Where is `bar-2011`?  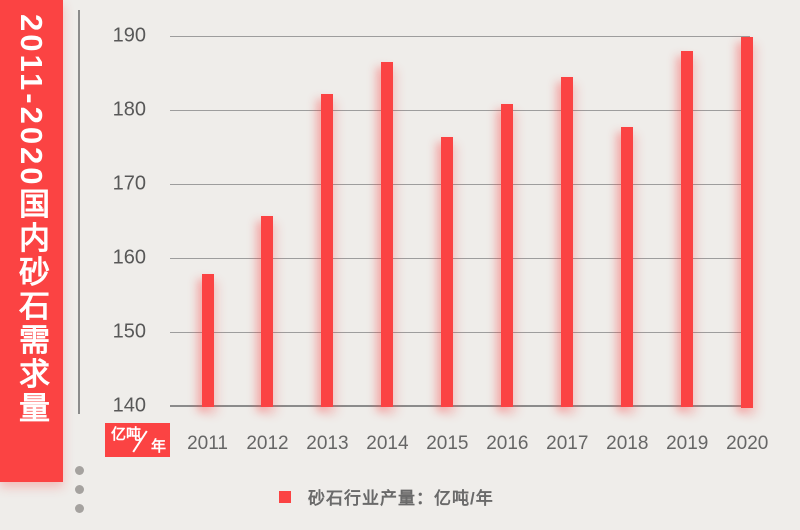 bar-2011 is located at coordinates (207, 340).